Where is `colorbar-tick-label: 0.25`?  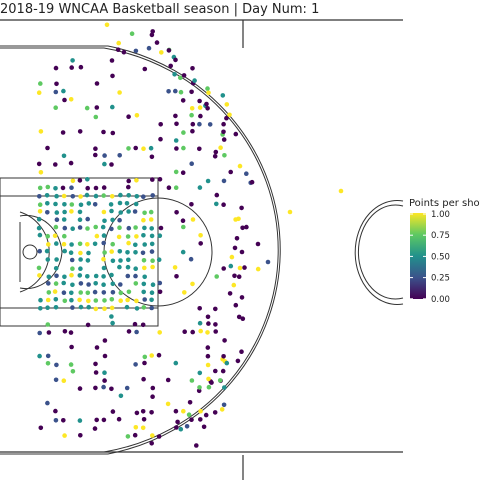 colorbar-tick-label: 0.25 is located at coordinates (440, 279).